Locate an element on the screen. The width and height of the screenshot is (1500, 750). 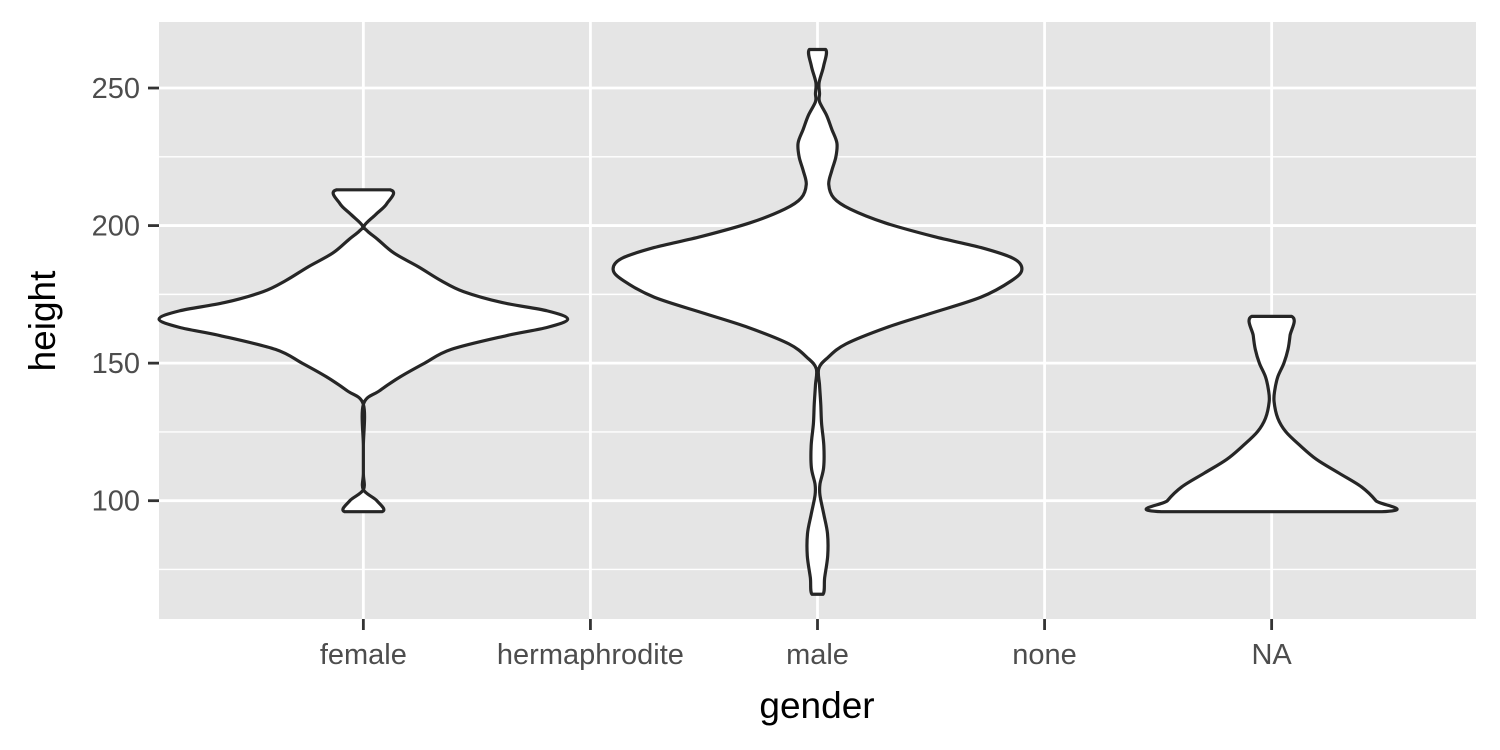
x-tick-label: NA is located at coordinates (1271, 655).